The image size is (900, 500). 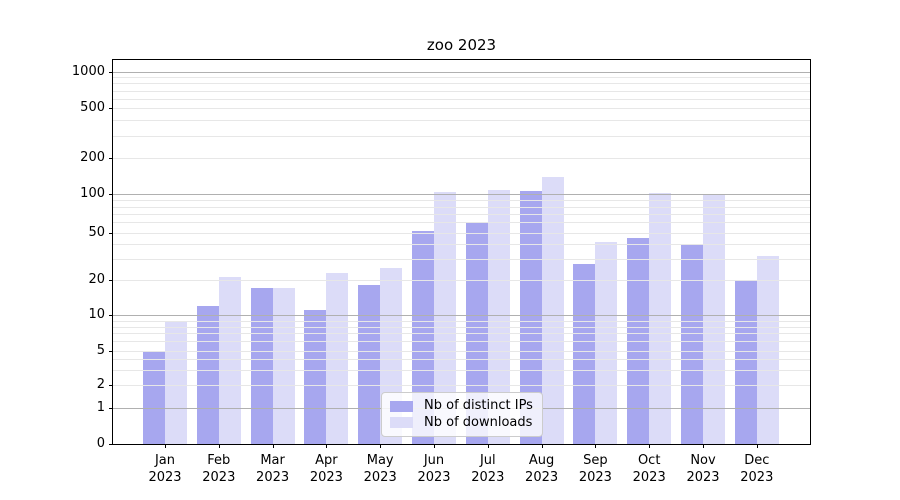 I want to click on legend-row: Nb of downloads, so click(x=462, y=423).